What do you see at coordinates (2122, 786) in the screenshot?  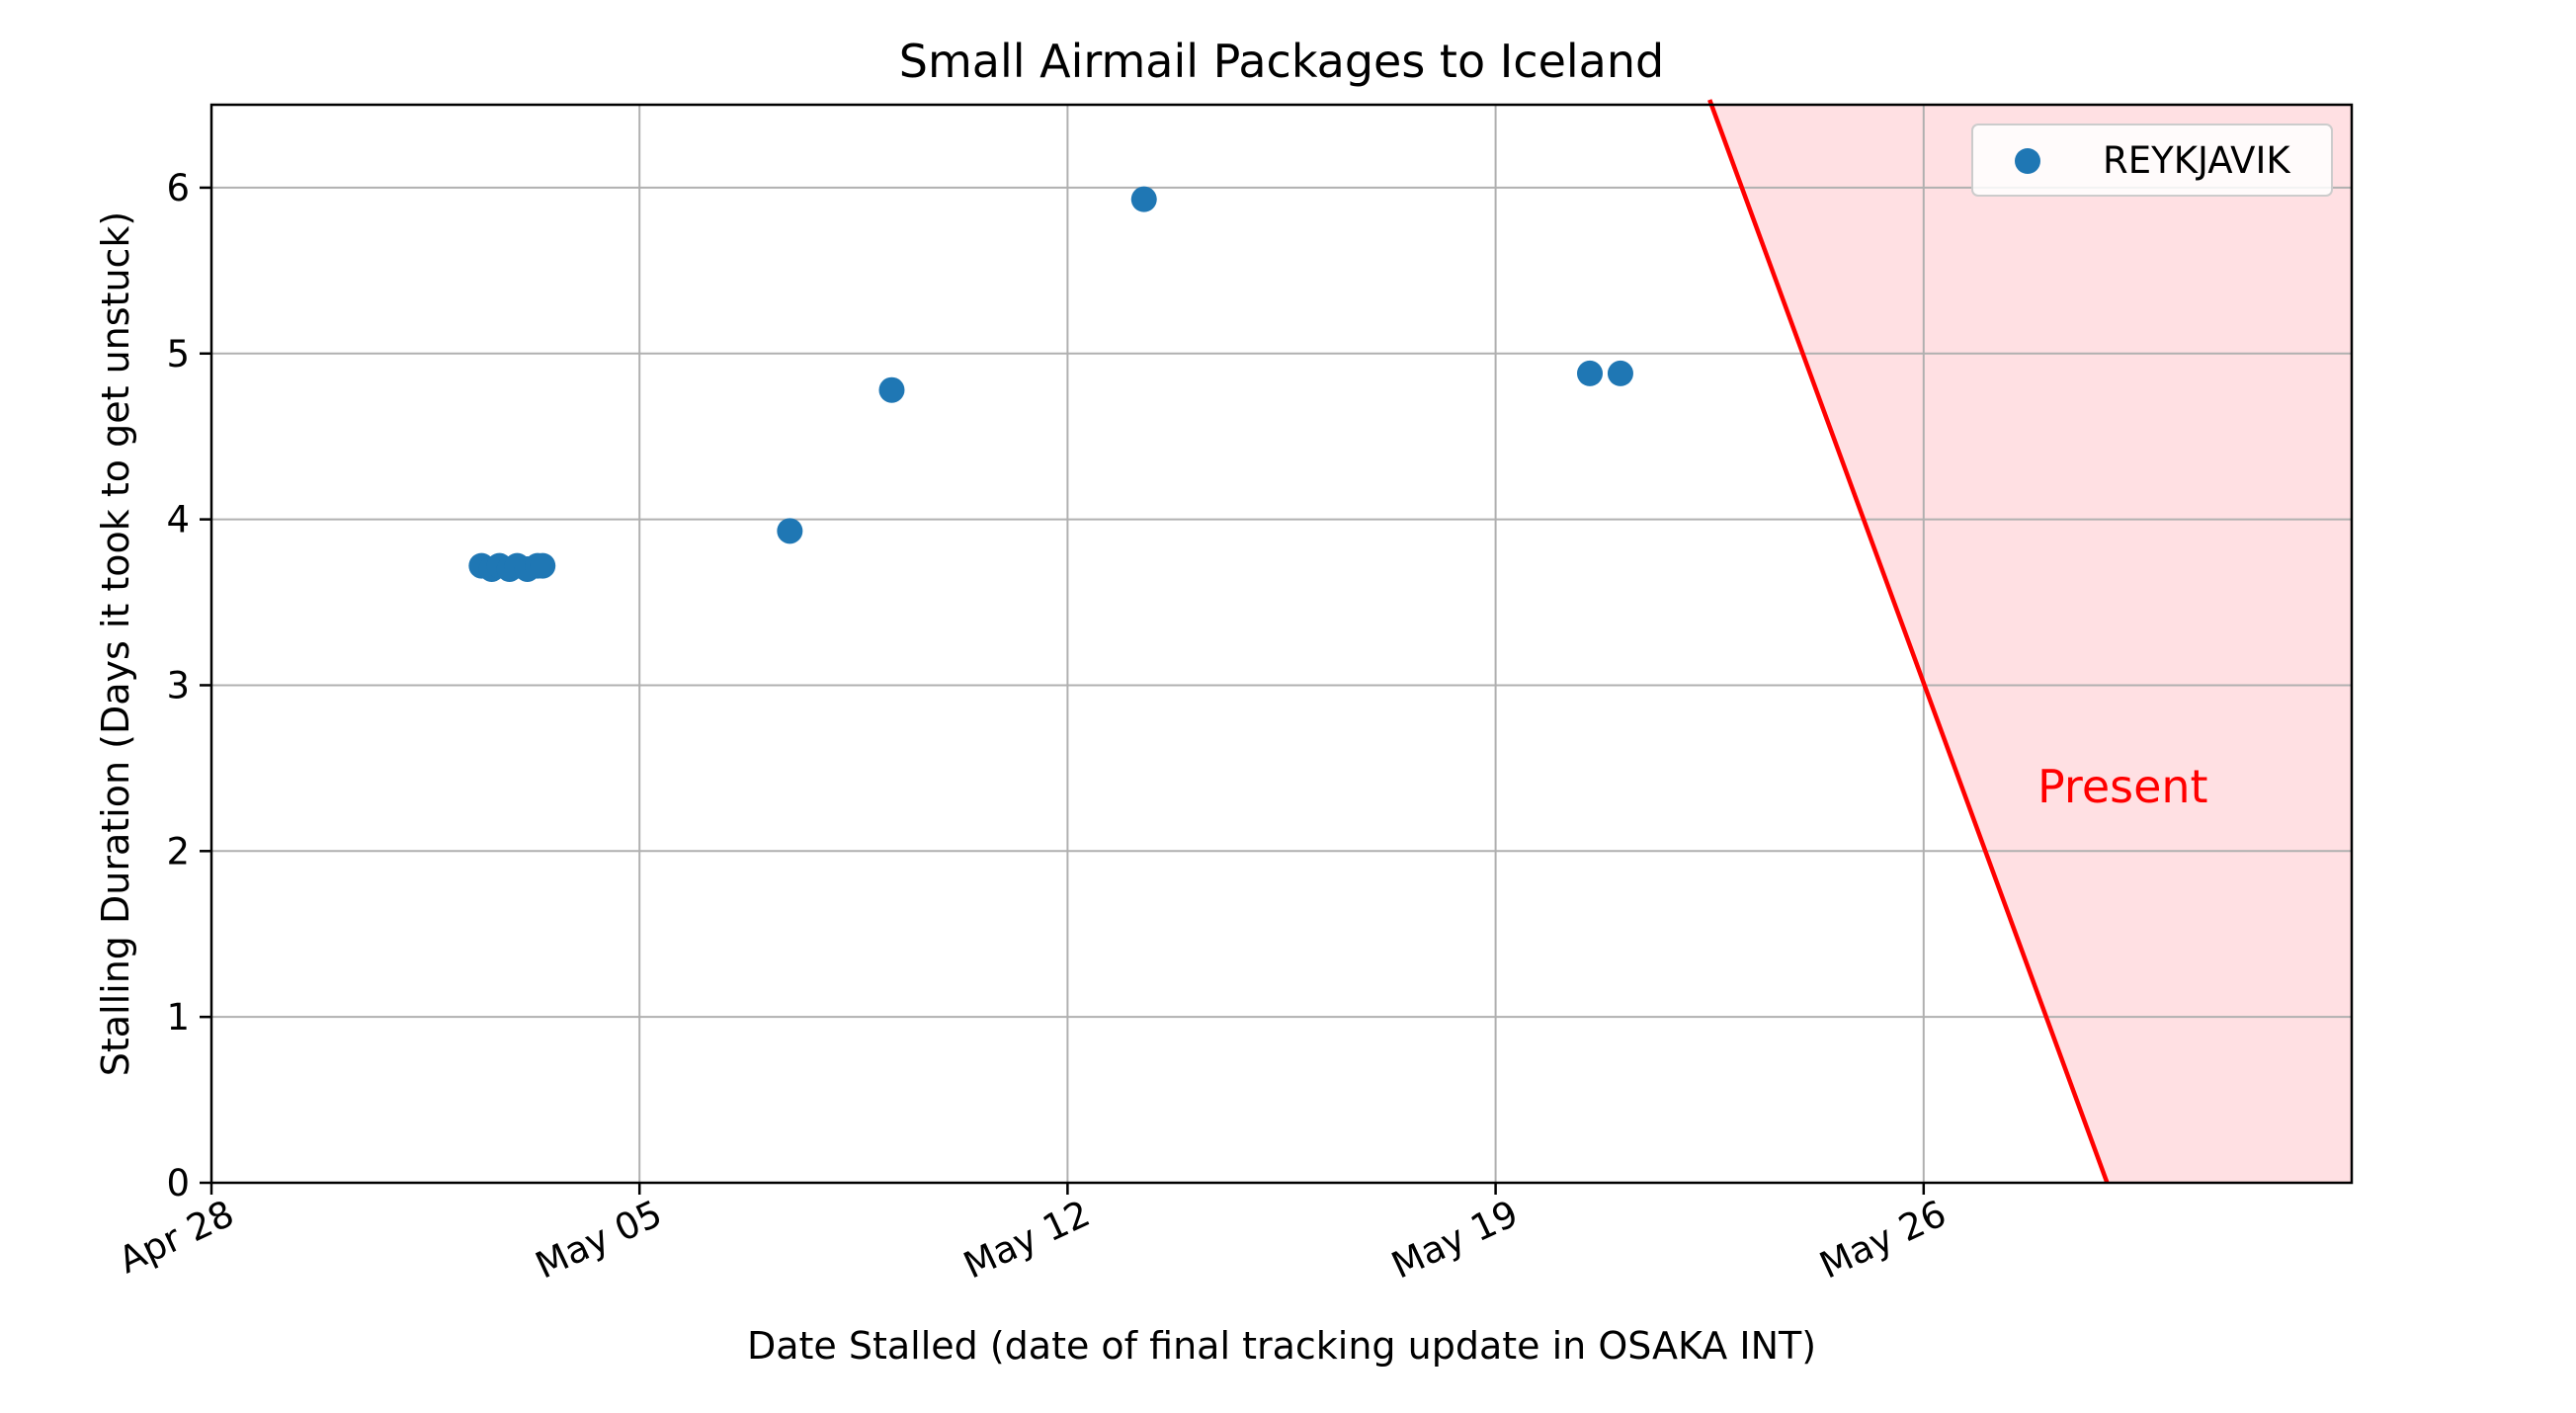 I see `present-annotation: Present` at bounding box center [2122, 786].